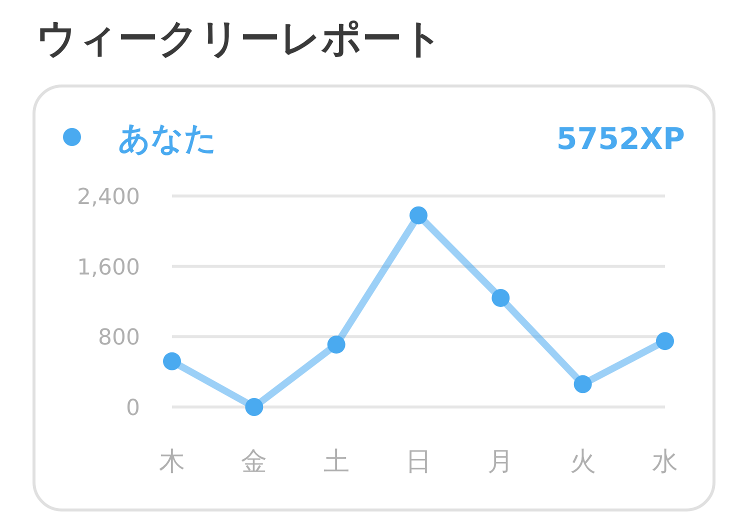 The width and height of the screenshot is (750, 532). What do you see at coordinates (239, 39) in the screenshot?
I see `title: ウィークリーレポート` at bounding box center [239, 39].